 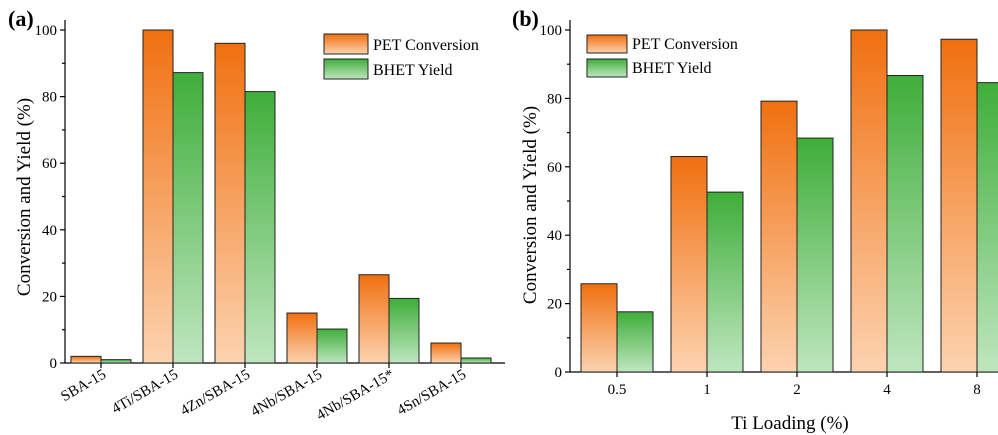 What do you see at coordinates (617, 390) in the screenshot?
I see `x-tick-label: 0.5` at bounding box center [617, 390].